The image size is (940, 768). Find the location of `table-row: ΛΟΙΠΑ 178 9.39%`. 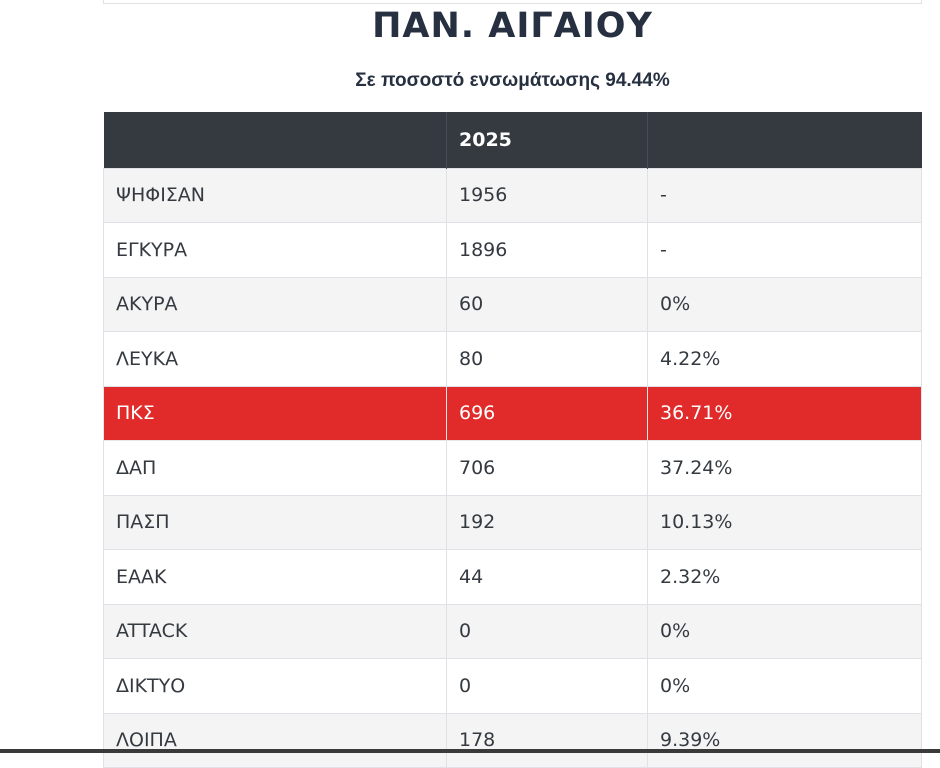

table-row: ΛΟΙΠΑ 178 9.39% is located at coordinates (512, 740).